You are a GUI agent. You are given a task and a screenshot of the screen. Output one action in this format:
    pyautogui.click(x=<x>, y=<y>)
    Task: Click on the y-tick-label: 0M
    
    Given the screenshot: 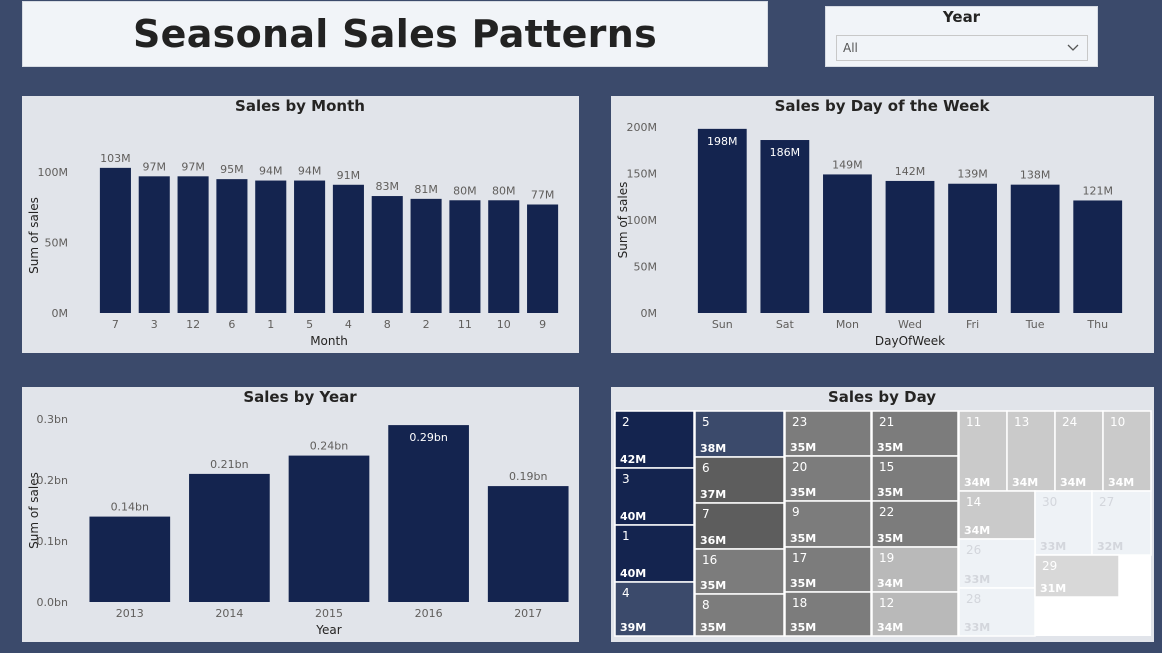 What is the action you would take?
    pyautogui.click(x=649, y=313)
    